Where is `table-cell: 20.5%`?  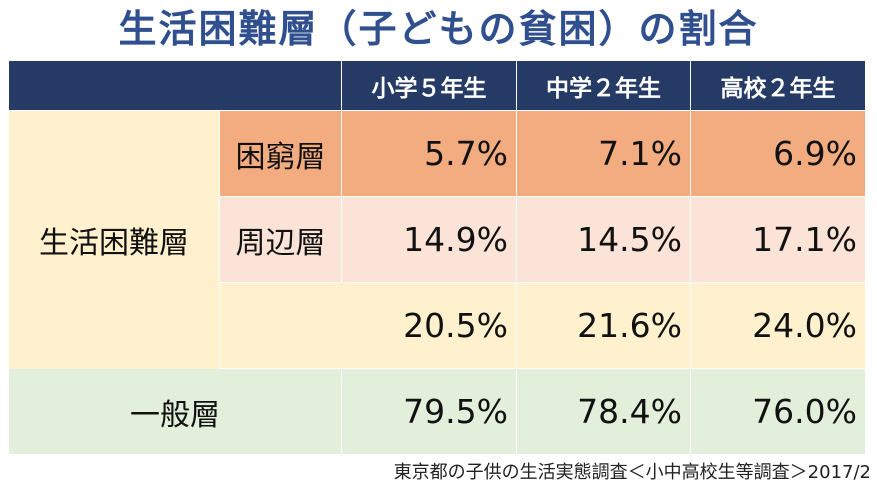
table-cell: 20.5% is located at coordinates (429, 326).